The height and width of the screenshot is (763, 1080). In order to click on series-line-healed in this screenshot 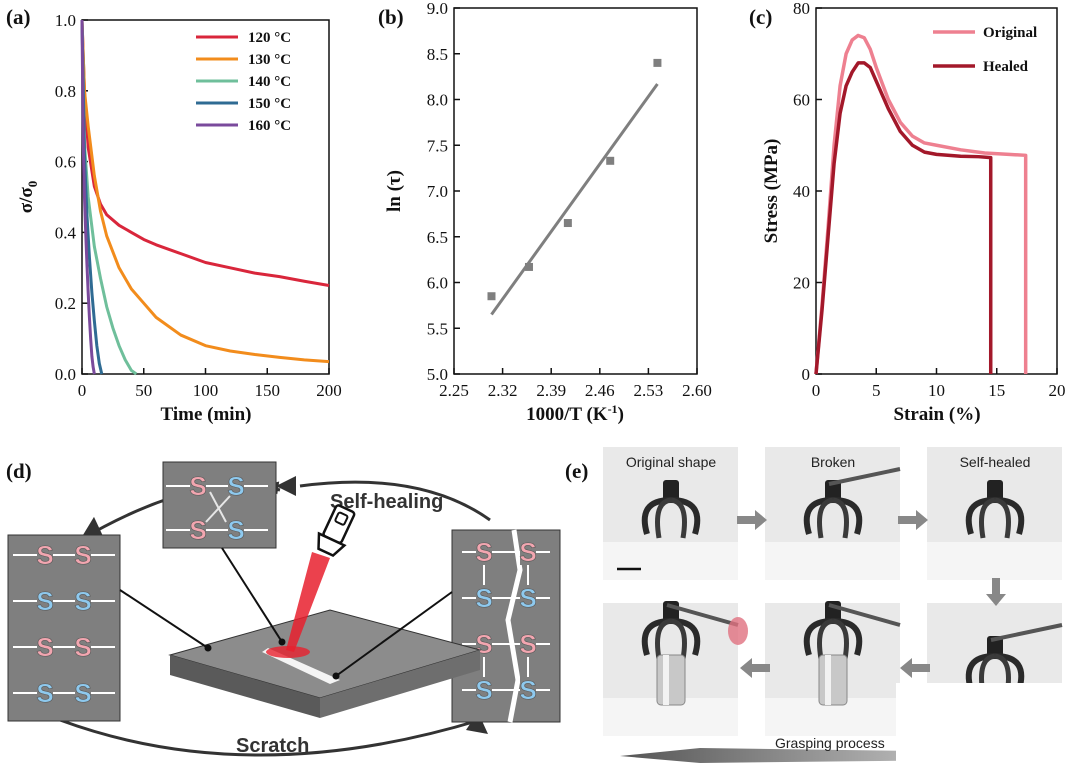, I will do `click(903, 218)`.